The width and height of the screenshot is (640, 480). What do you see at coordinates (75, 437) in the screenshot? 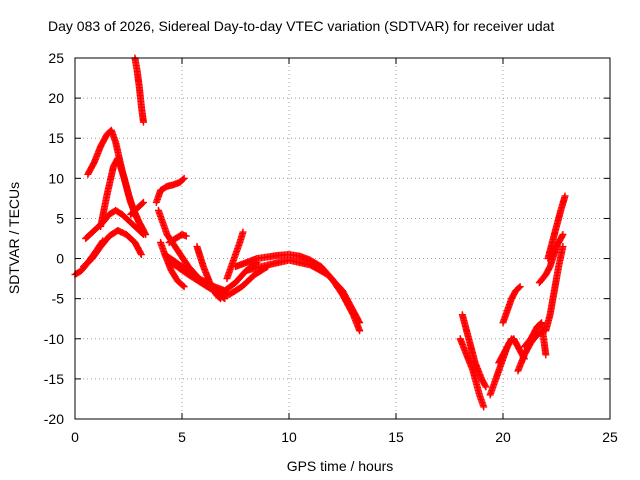
I see `x-tick-label: 0` at bounding box center [75, 437].